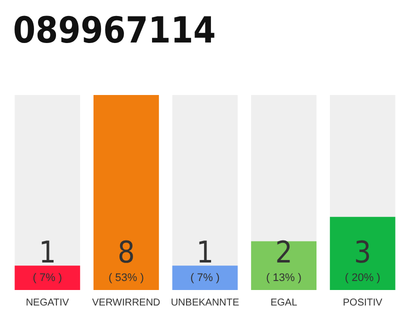 This screenshot has height=320, width=410. I want to click on x-tick-label: EGAL, so click(284, 303).